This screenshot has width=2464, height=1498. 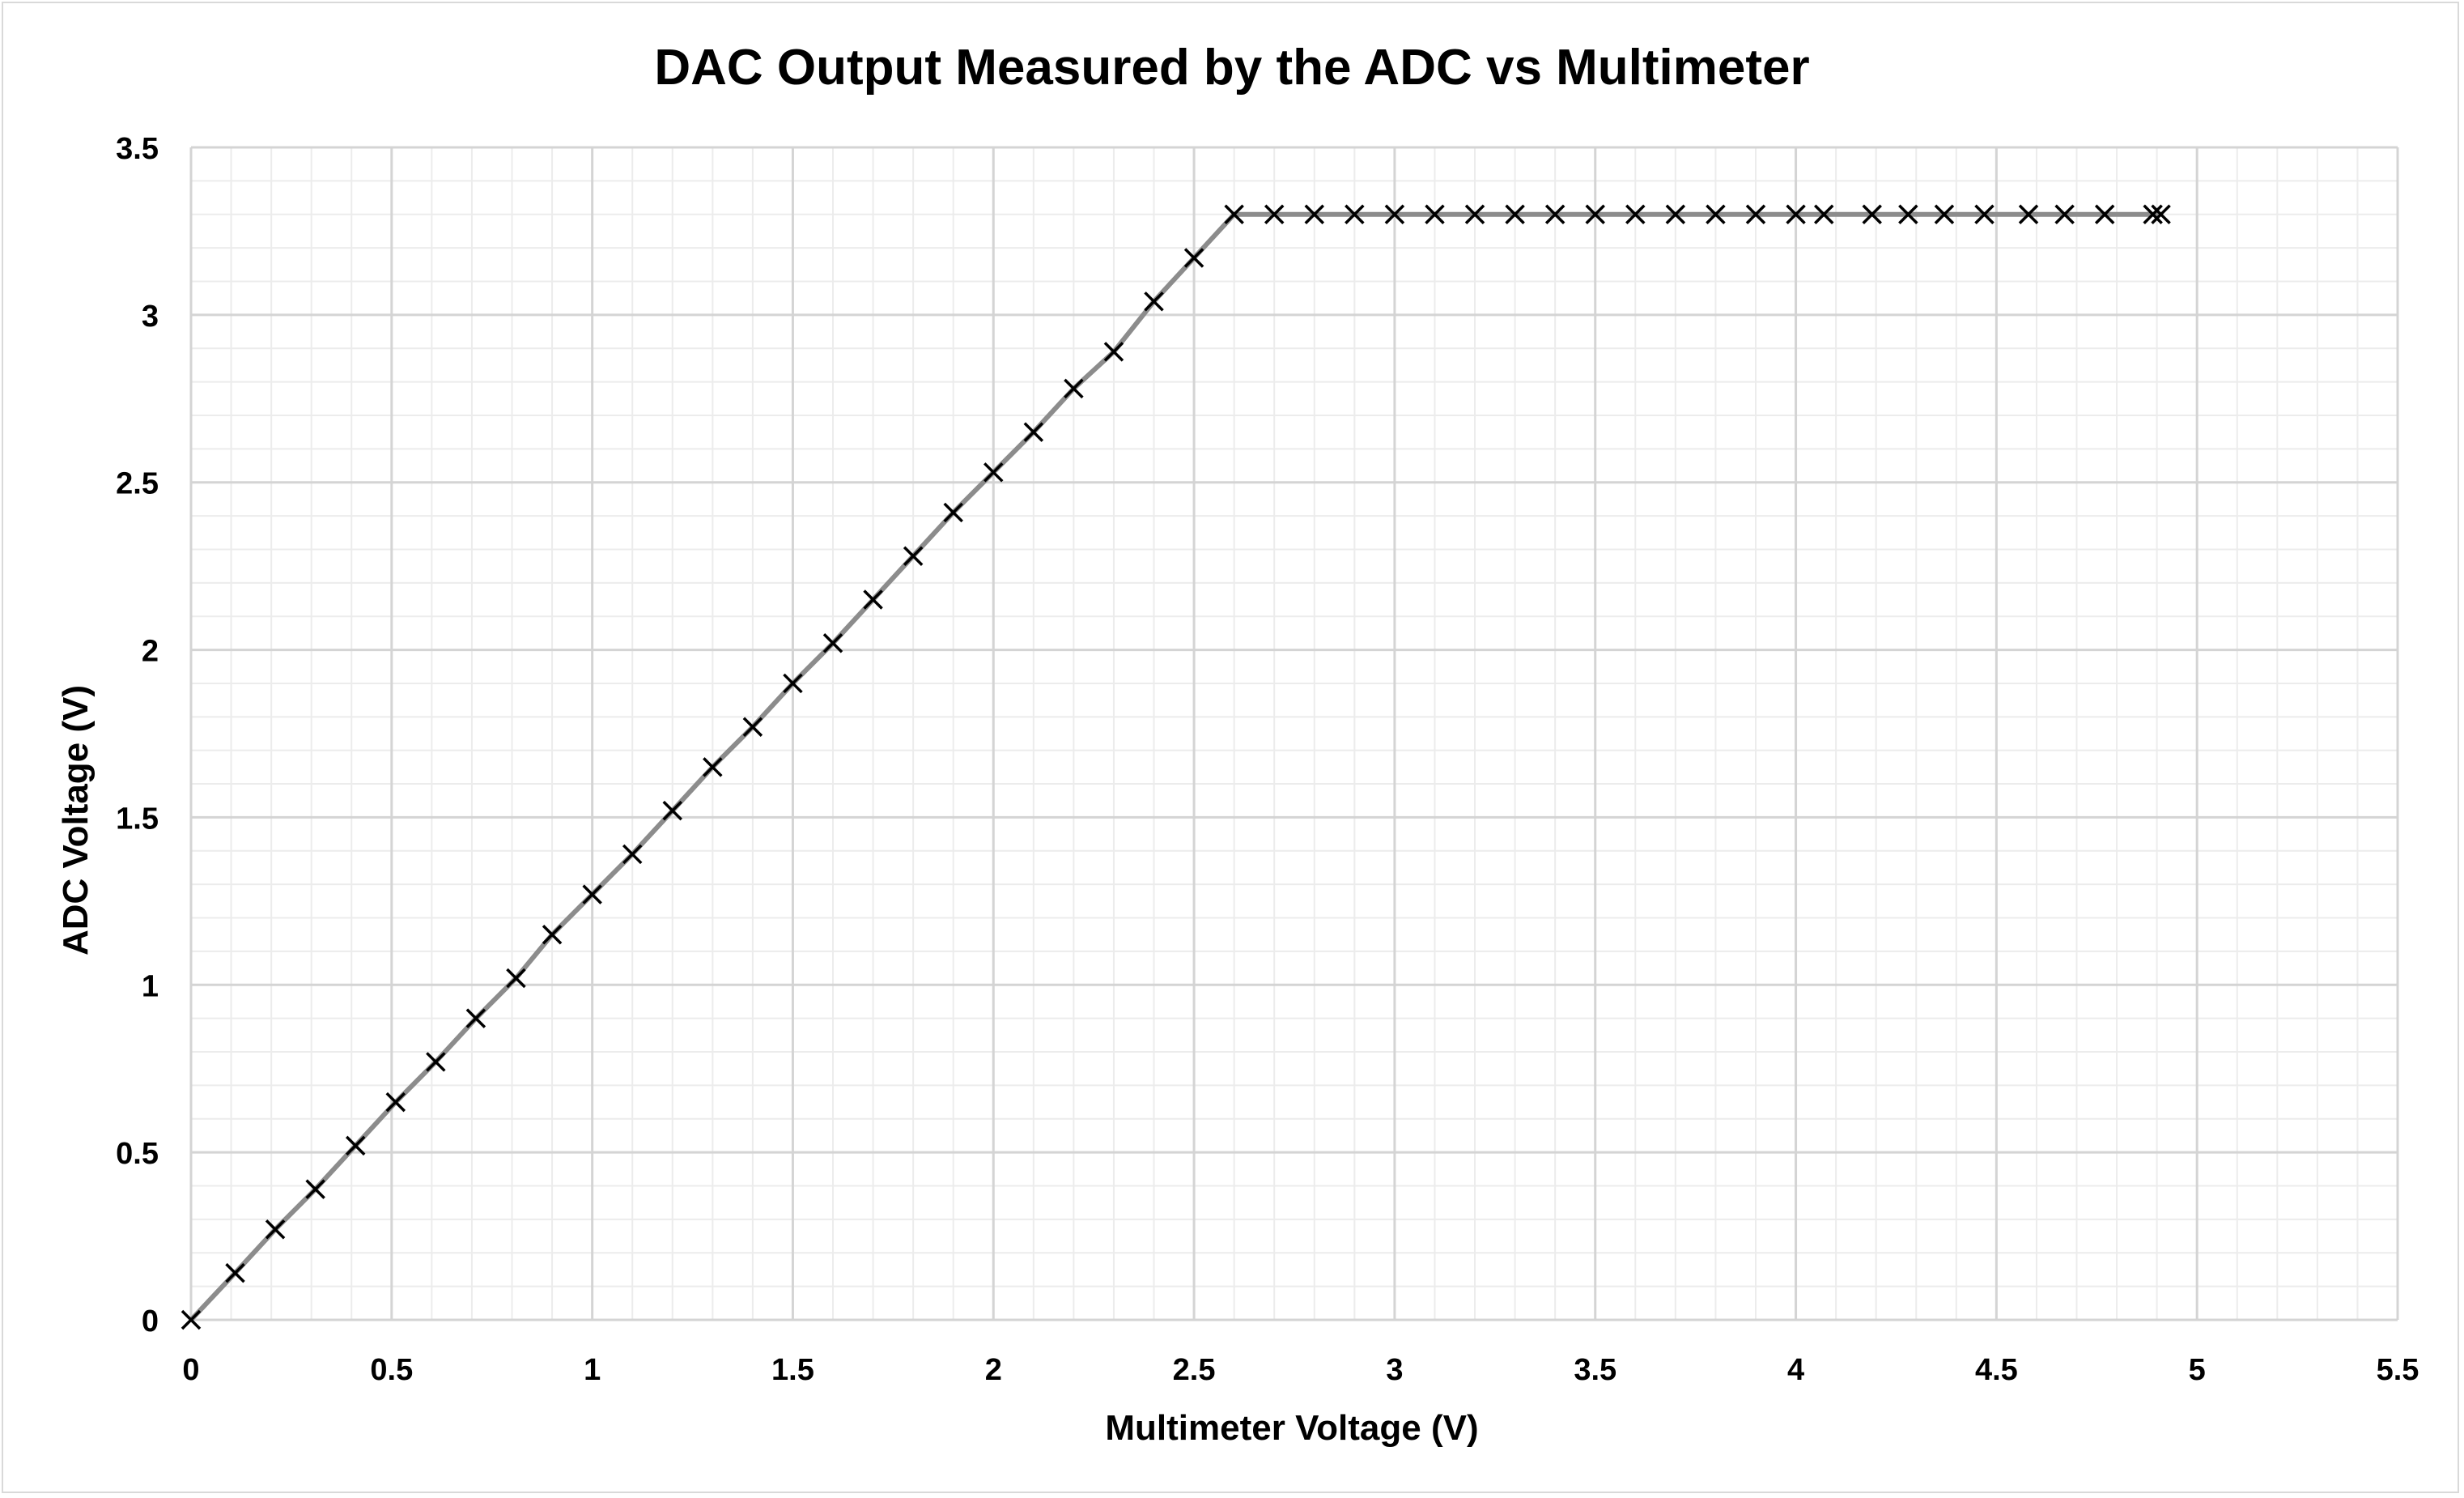 I want to click on x-tick-label: 2, so click(x=994, y=1370).